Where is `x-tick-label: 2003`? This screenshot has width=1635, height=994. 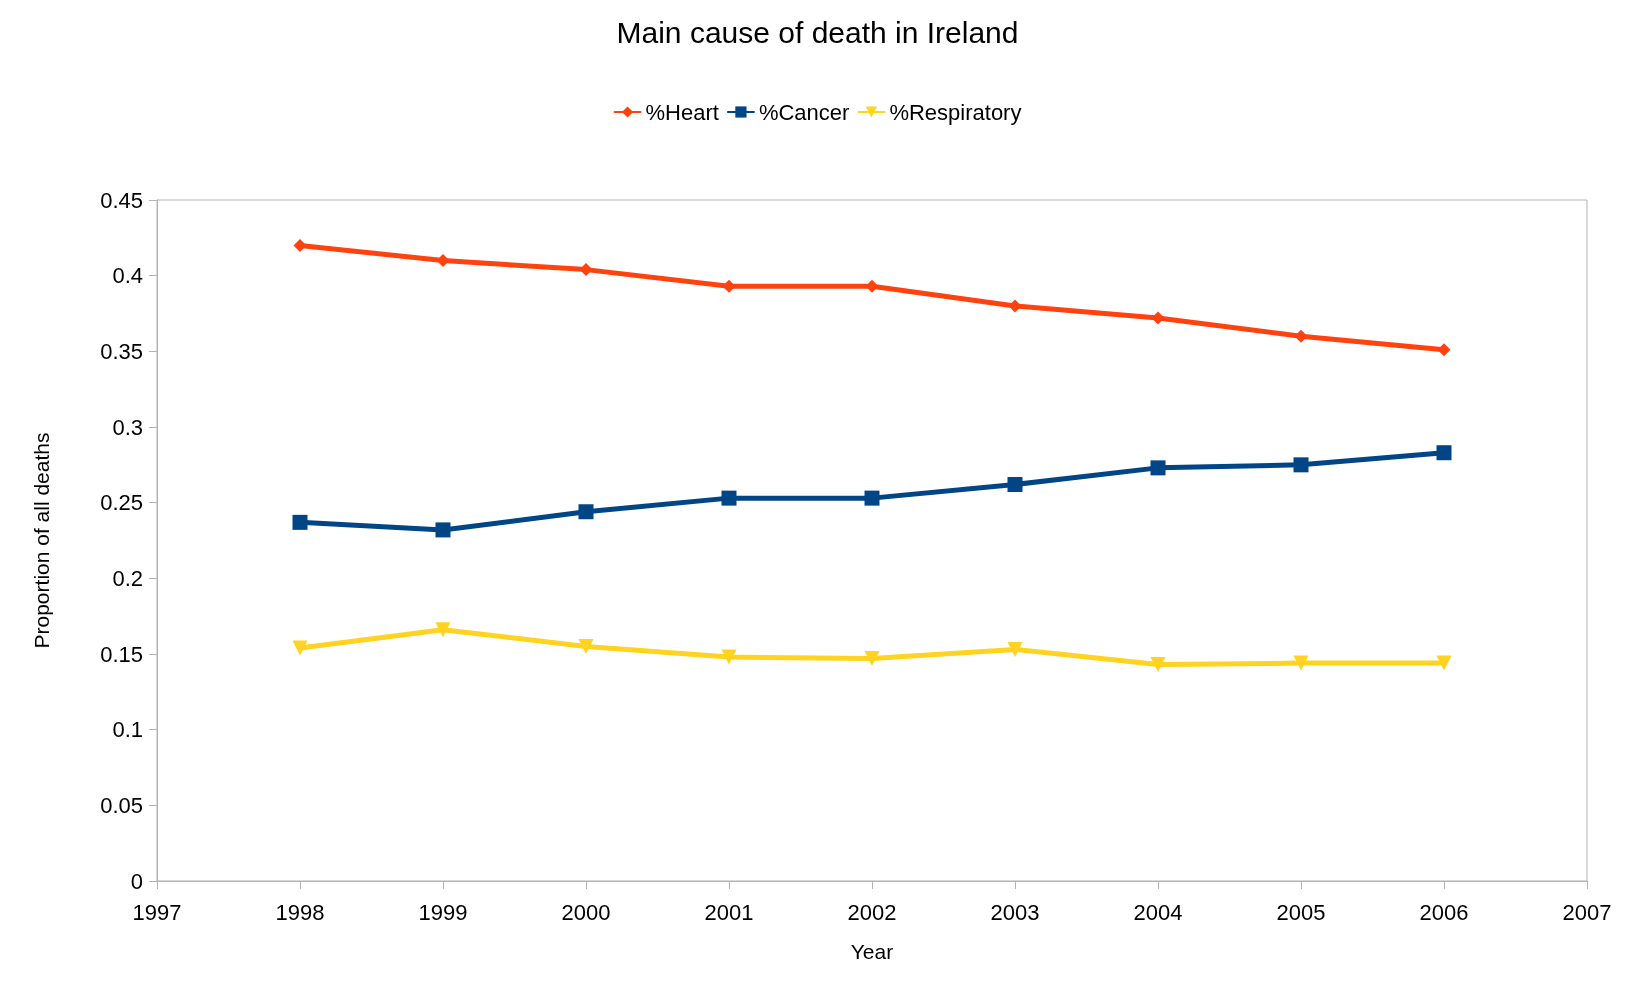
x-tick-label: 2003 is located at coordinates (1015, 912).